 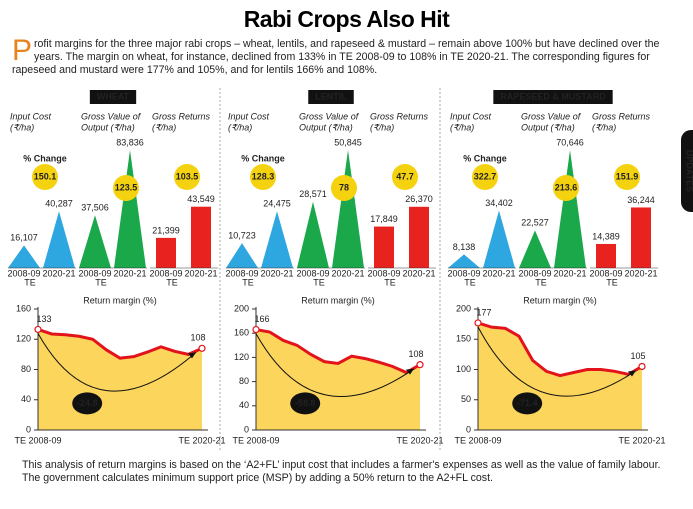 I want to click on value-label: 50,845, so click(x=348, y=142).